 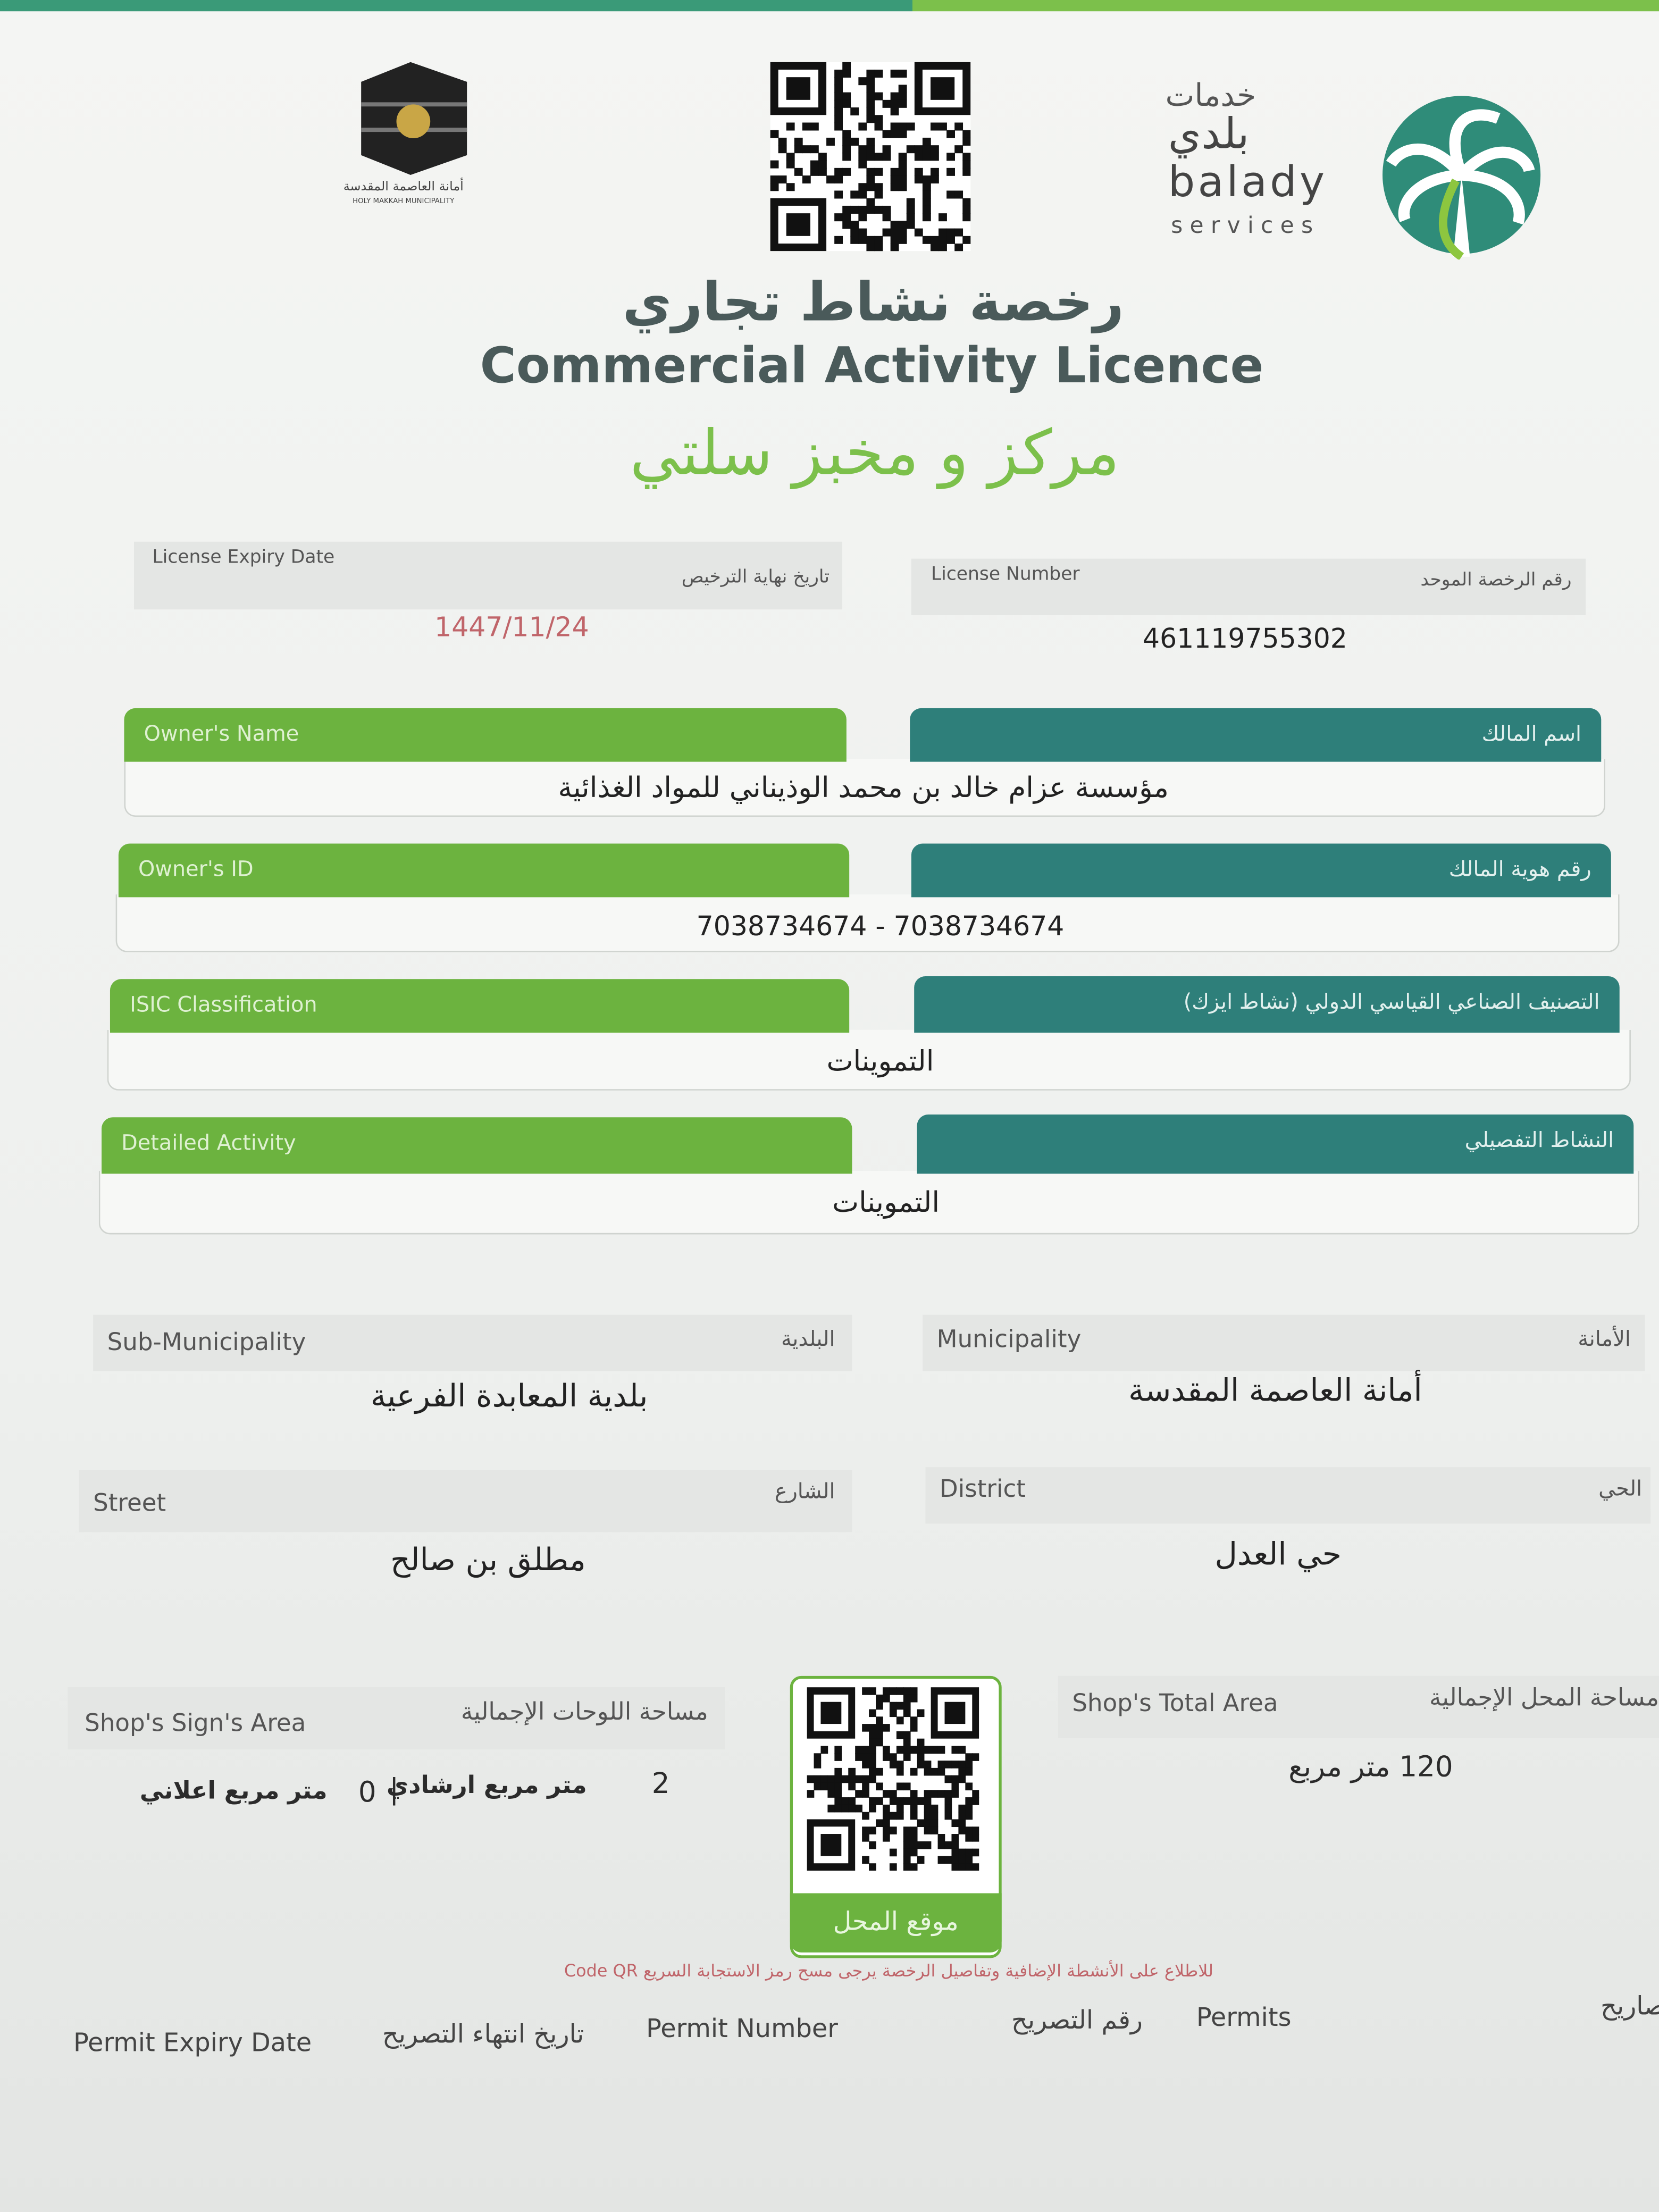 What do you see at coordinates (886, 1202) in the screenshot?
I see `activity-value: التموينات` at bounding box center [886, 1202].